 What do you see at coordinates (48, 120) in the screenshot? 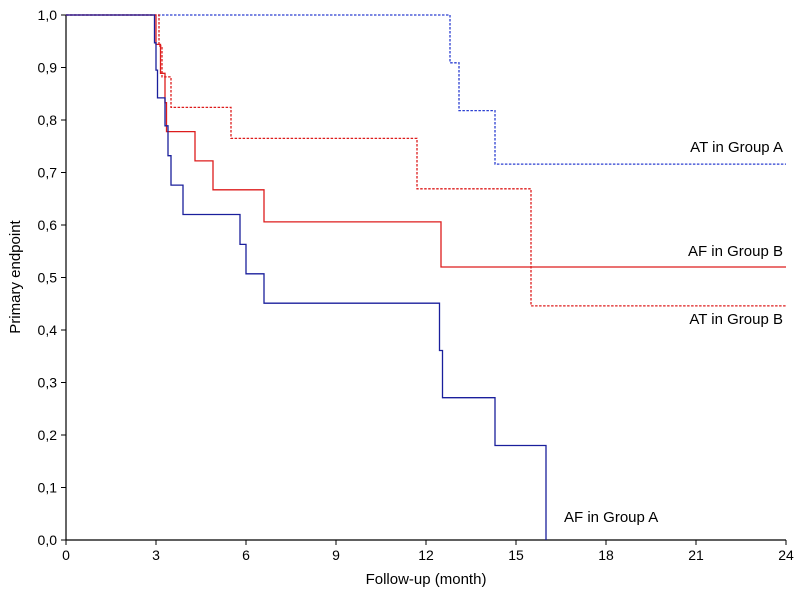
I see `y-tick-label: 0,8` at bounding box center [48, 120].